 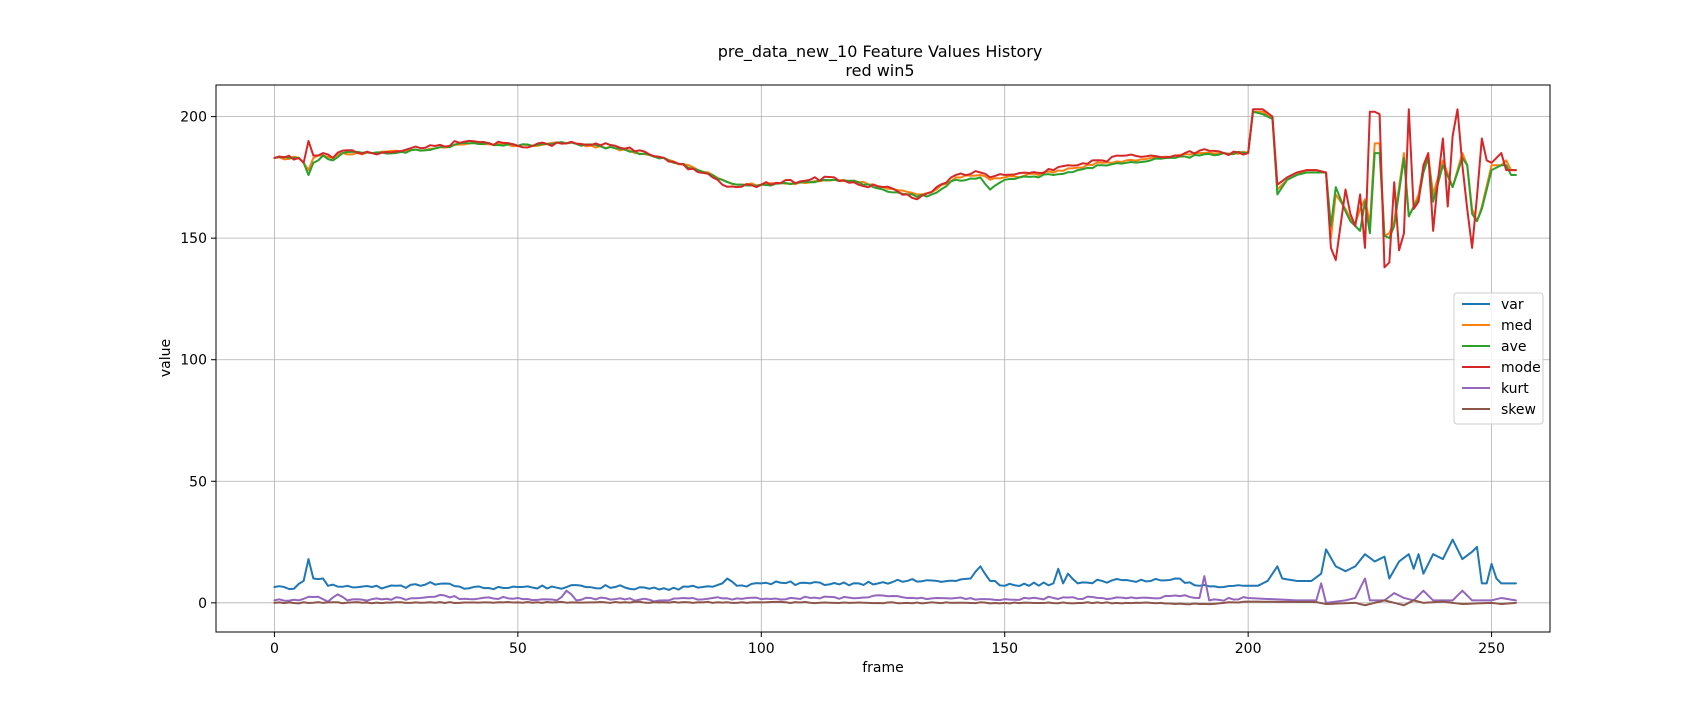 What do you see at coordinates (1004, 649) in the screenshot?
I see `x-tick-label: 150` at bounding box center [1004, 649].